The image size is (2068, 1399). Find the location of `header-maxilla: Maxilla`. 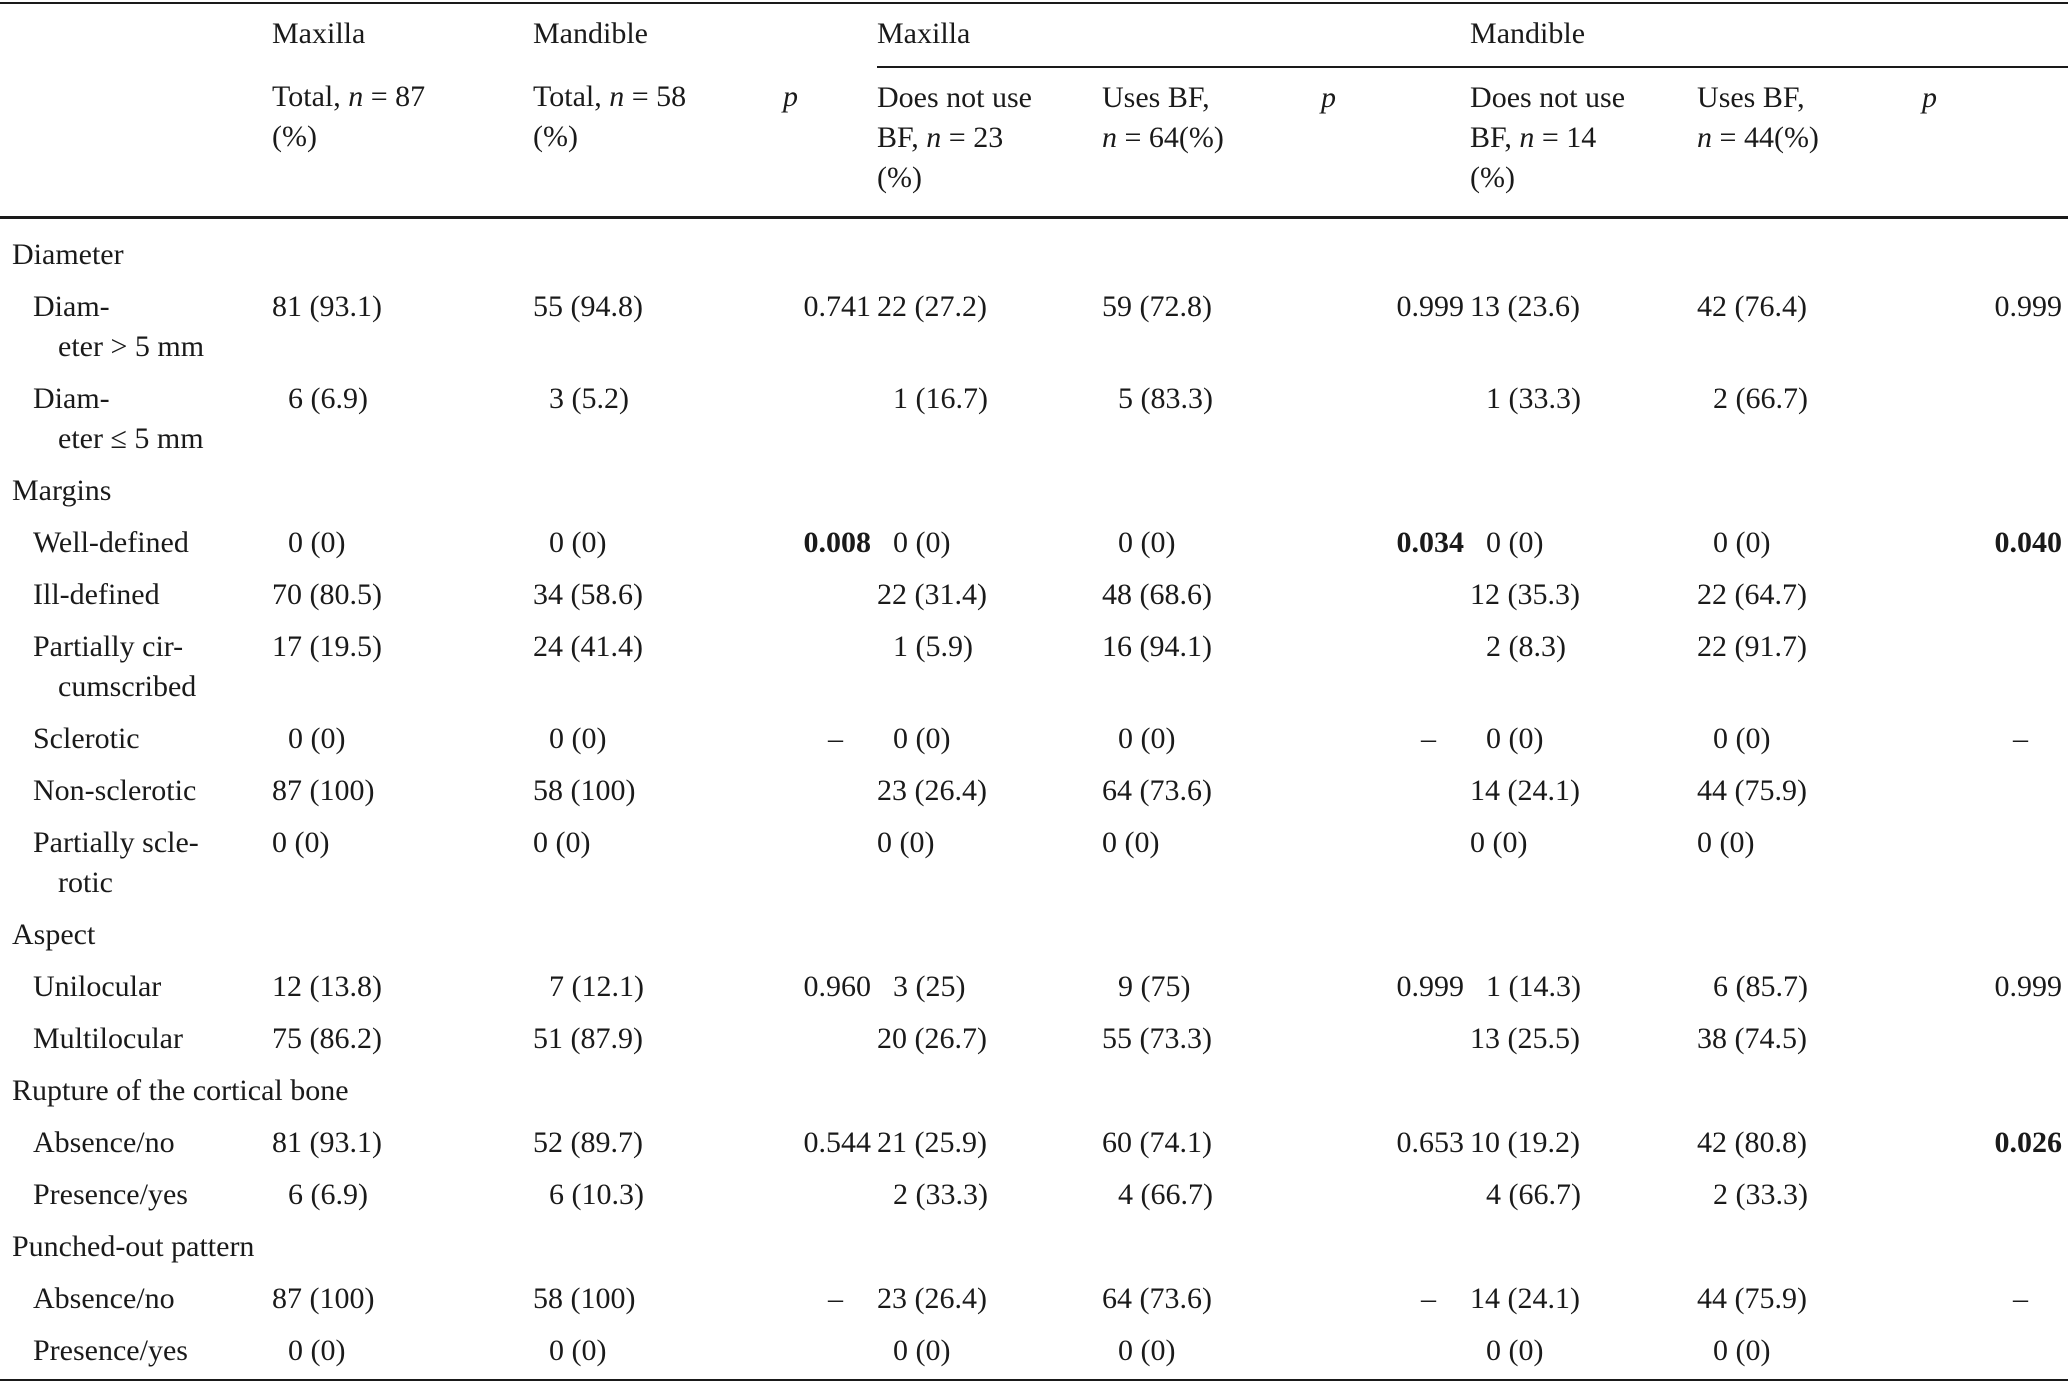

header-maxilla: Maxilla is located at coordinates (319, 33).